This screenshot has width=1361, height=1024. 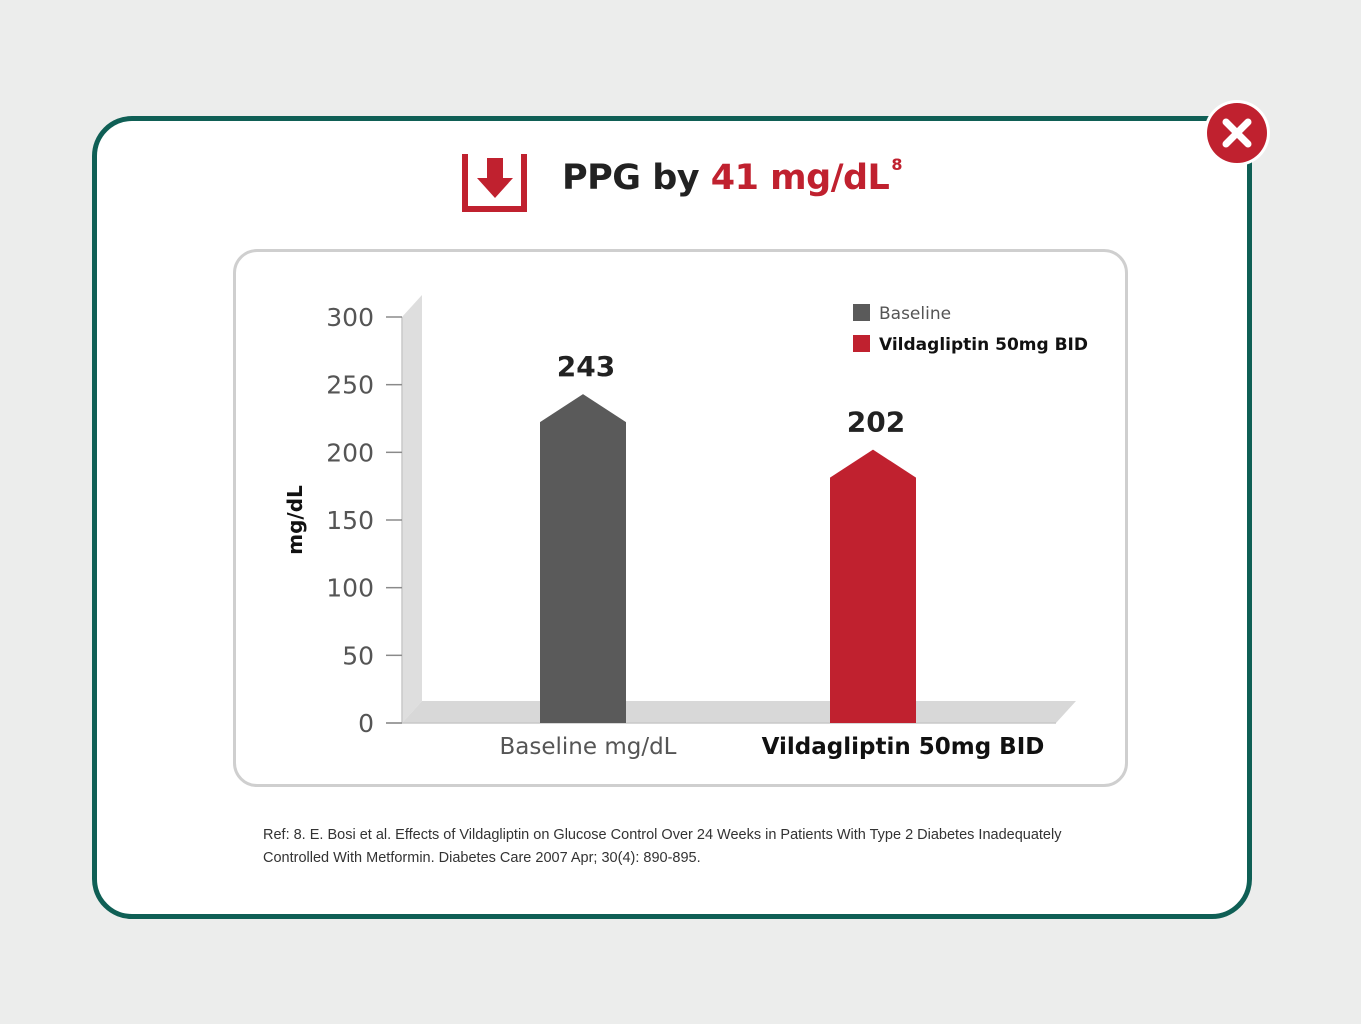 I want to click on page-title: PPG by 41 mg/dL 8, so click(x=732, y=176).